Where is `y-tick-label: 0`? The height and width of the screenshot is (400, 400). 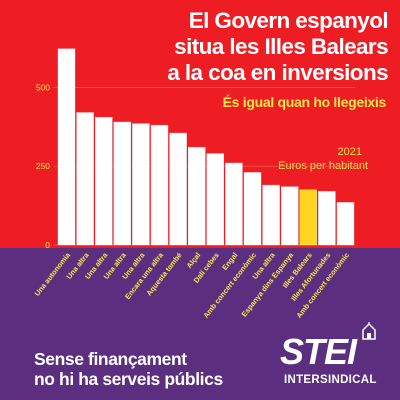 y-tick-label: 0 is located at coordinates (47, 245).